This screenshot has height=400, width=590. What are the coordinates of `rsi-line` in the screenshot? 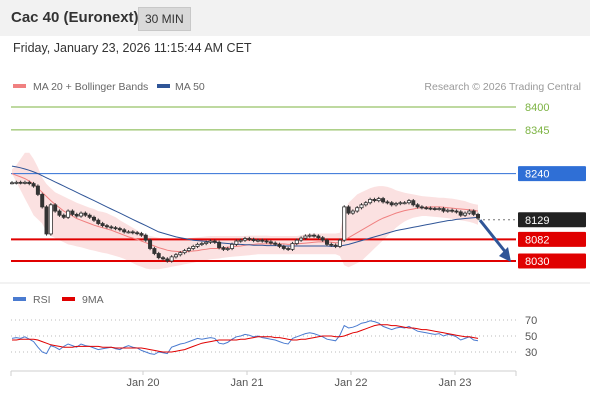 It's located at (245, 337).